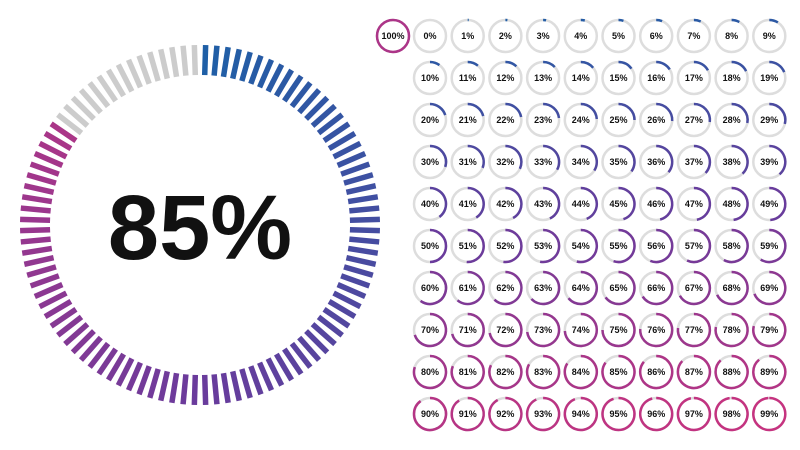 The height and width of the screenshot is (450, 800). I want to click on gauge-label: 46%, so click(656, 204).